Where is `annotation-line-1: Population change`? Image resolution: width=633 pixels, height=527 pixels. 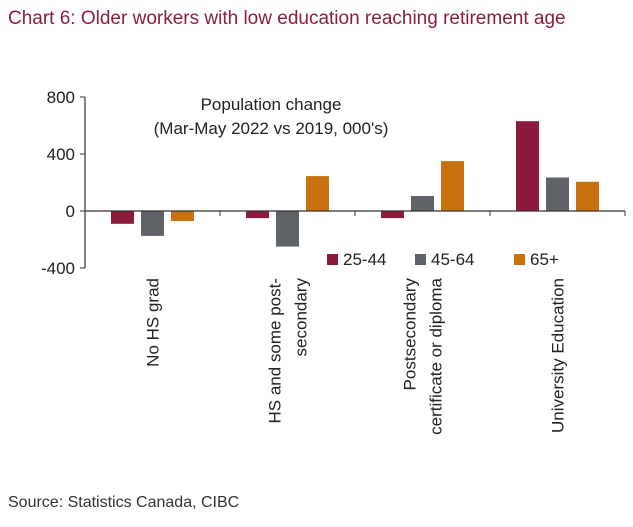
annotation-line-1: Population change is located at coordinates (271, 104).